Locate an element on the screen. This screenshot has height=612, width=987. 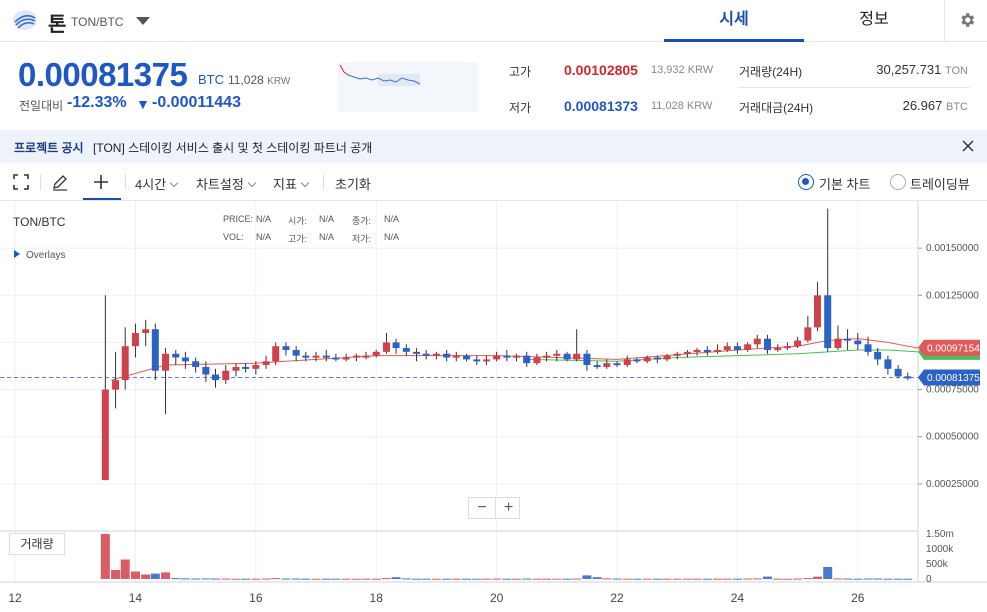
indicators-label: 지표 is located at coordinates (285, 184).